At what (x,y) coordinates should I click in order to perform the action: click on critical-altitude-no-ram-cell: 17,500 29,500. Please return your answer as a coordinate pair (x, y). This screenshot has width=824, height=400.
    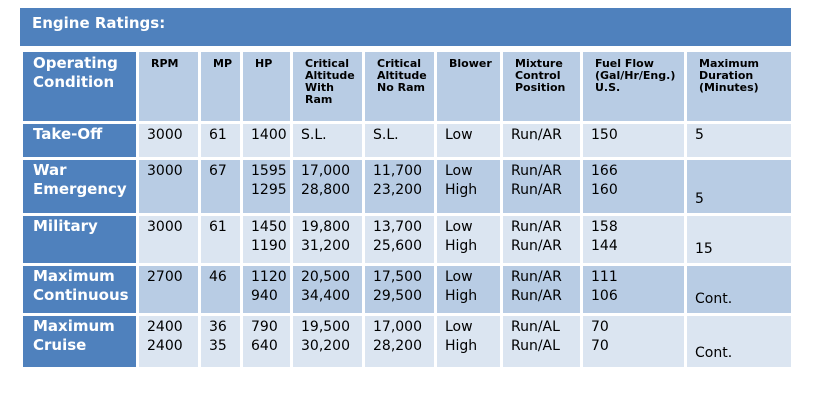
    Looking at the image, I should click on (399, 289).